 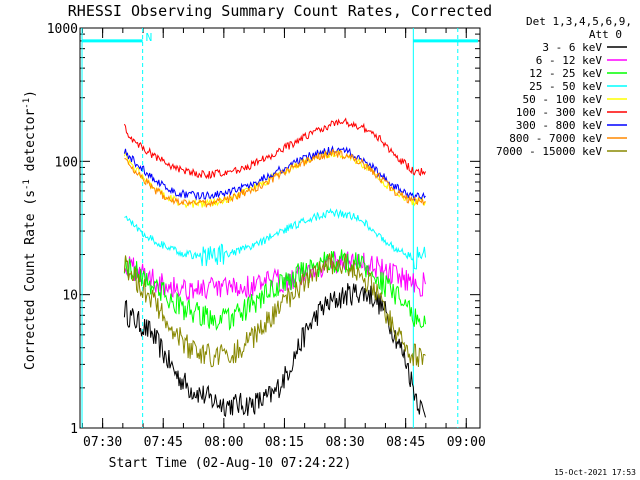 I want to click on y-axis-label-part3: ), so click(x=30, y=94).